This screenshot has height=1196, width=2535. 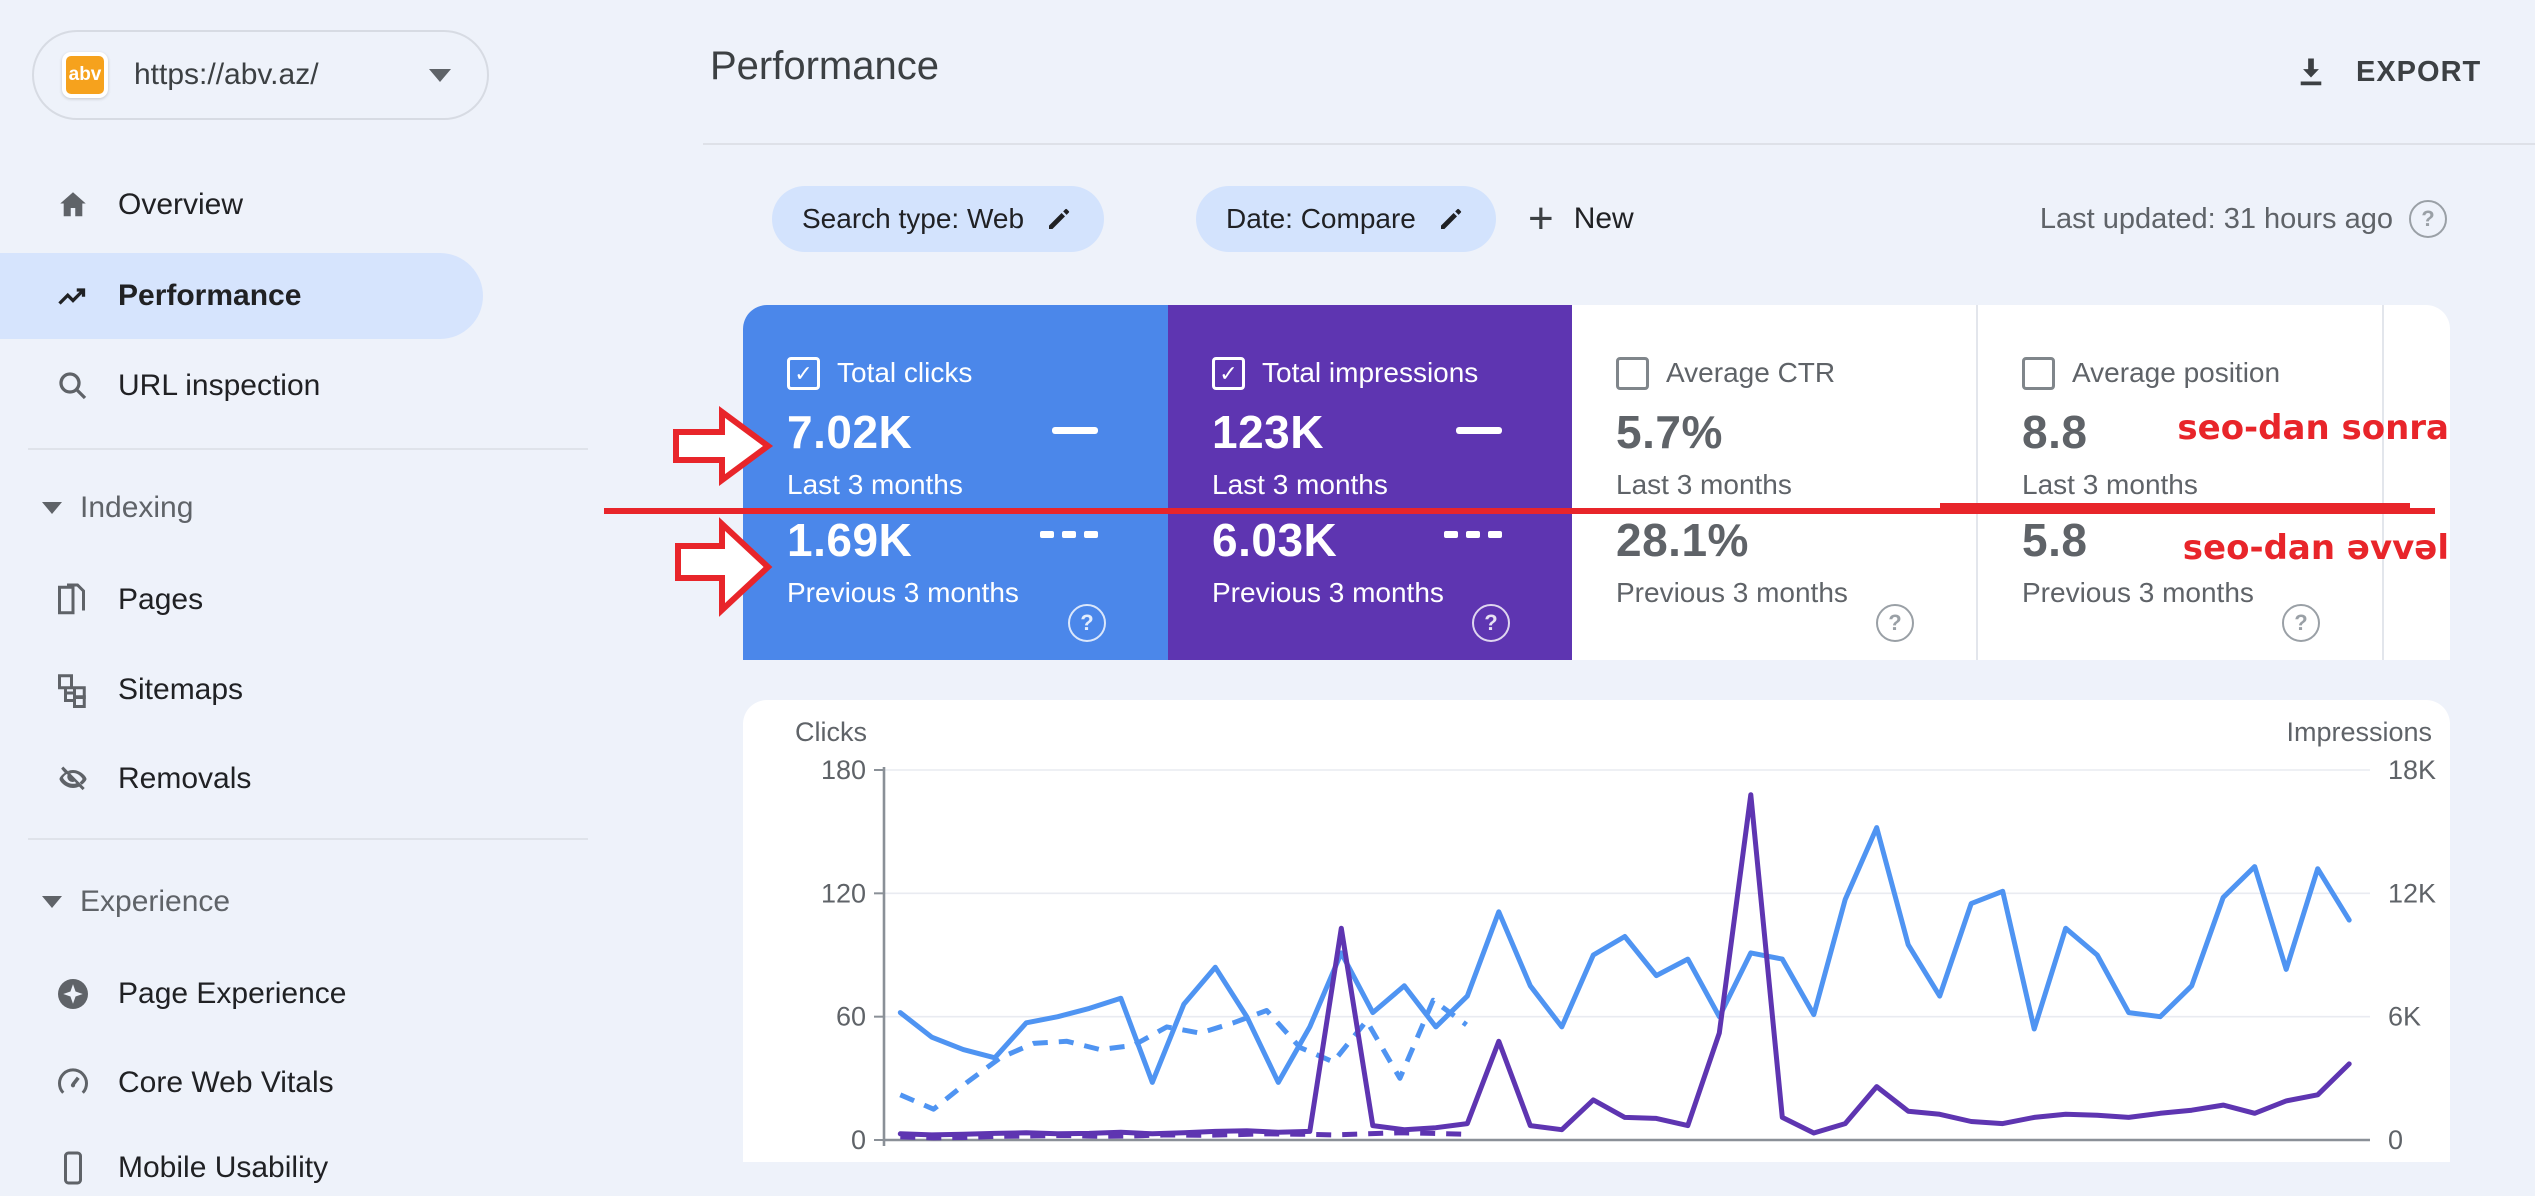 What do you see at coordinates (2315, 548) in the screenshot?
I see `annotation-before-seo: seo-dan əvvəl` at bounding box center [2315, 548].